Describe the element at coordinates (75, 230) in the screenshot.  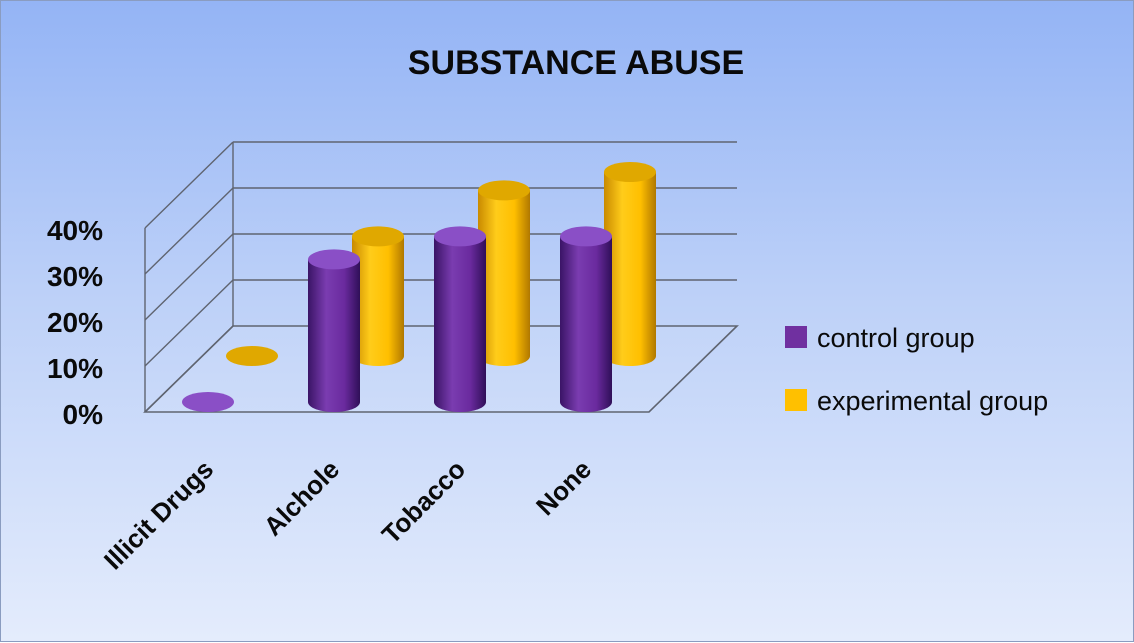
I see `y-tick-label: 40%` at that location.